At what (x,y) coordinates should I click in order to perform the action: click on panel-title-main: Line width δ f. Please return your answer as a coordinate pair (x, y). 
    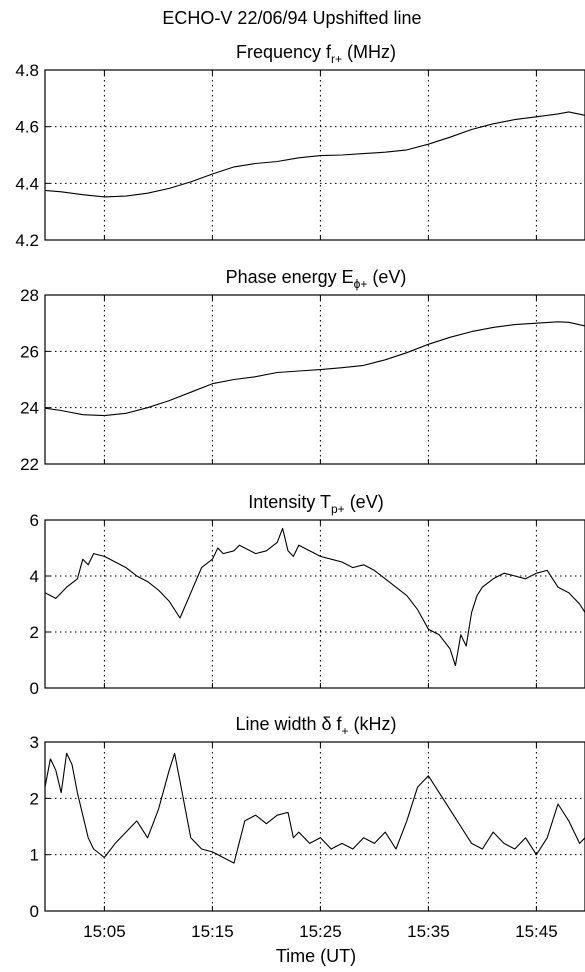
    Looking at the image, I should click on (288, 724).